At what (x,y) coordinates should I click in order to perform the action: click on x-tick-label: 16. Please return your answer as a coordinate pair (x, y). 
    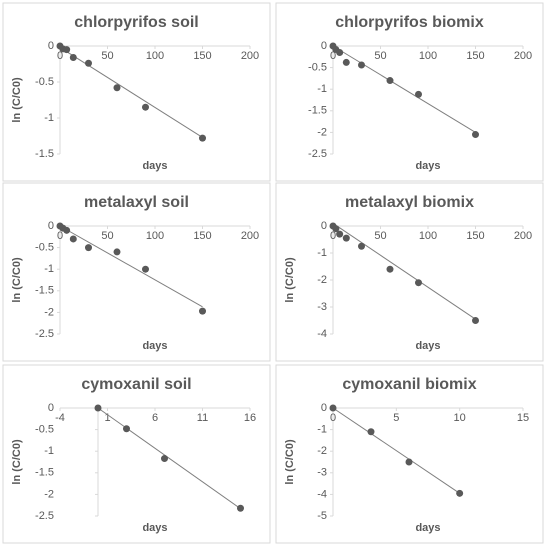
    Looking at the image, I should click on (250, 418).